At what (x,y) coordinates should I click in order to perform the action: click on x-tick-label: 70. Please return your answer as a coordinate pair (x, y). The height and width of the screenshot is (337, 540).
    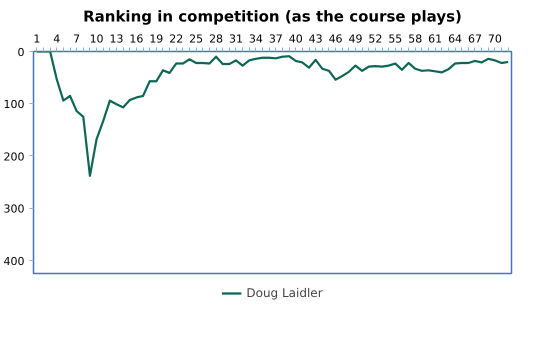
    Looking at the image, I should click on (495, 39).